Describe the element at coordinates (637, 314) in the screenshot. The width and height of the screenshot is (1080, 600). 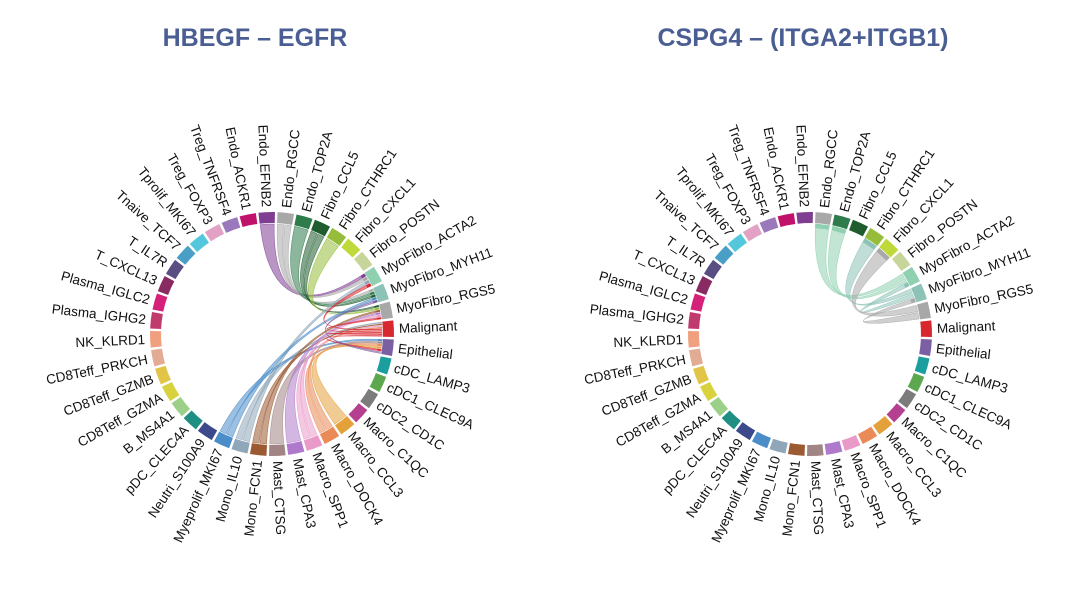
I see `sector-label: Plasma_IGHG2` at that location.